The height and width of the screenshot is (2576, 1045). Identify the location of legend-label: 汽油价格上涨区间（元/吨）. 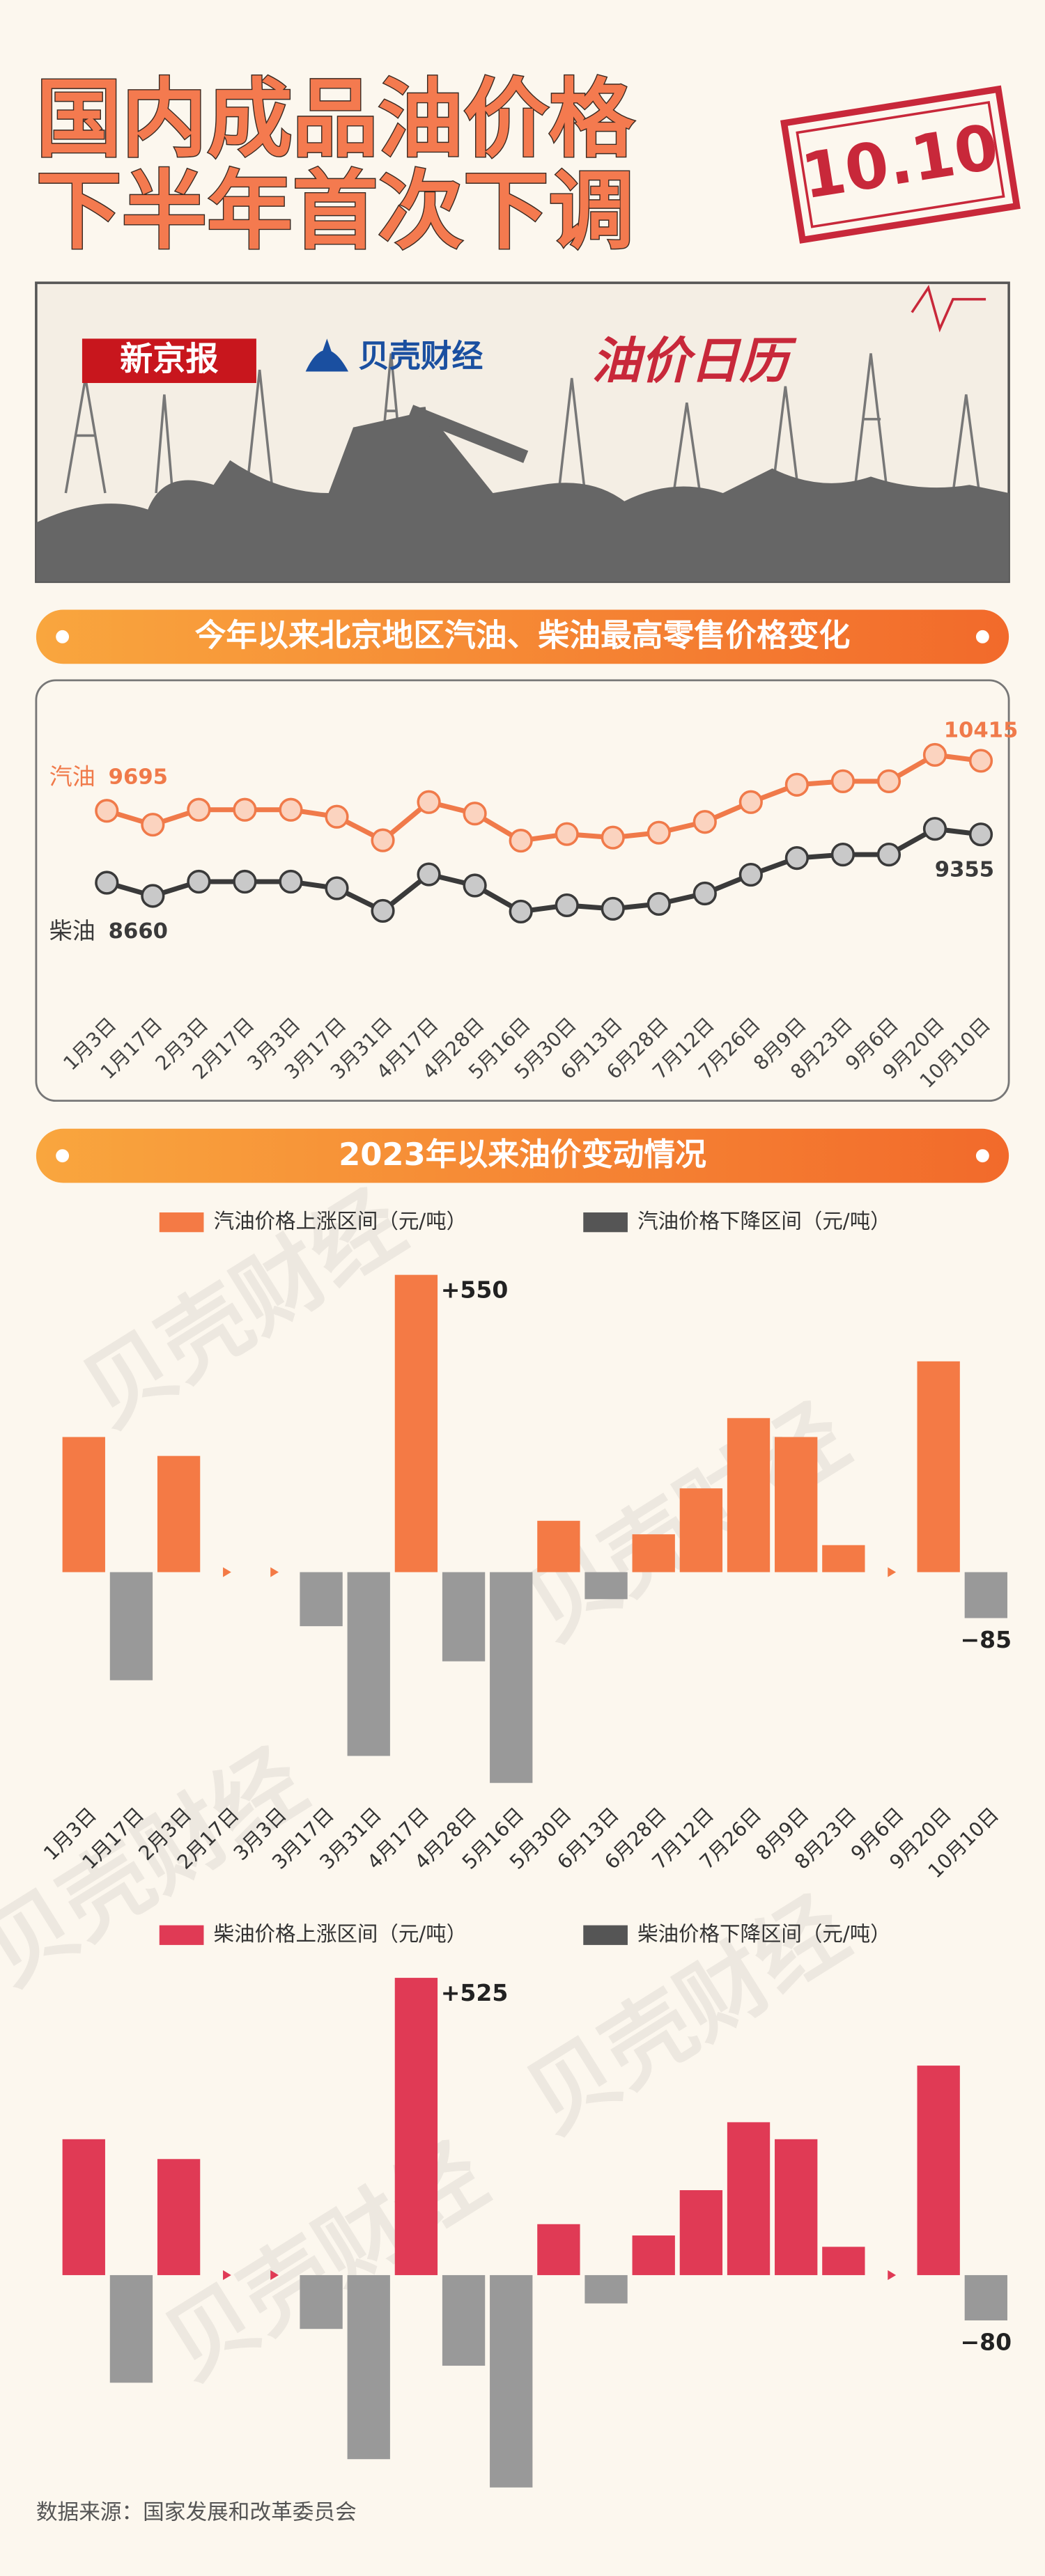
(340, 1221).